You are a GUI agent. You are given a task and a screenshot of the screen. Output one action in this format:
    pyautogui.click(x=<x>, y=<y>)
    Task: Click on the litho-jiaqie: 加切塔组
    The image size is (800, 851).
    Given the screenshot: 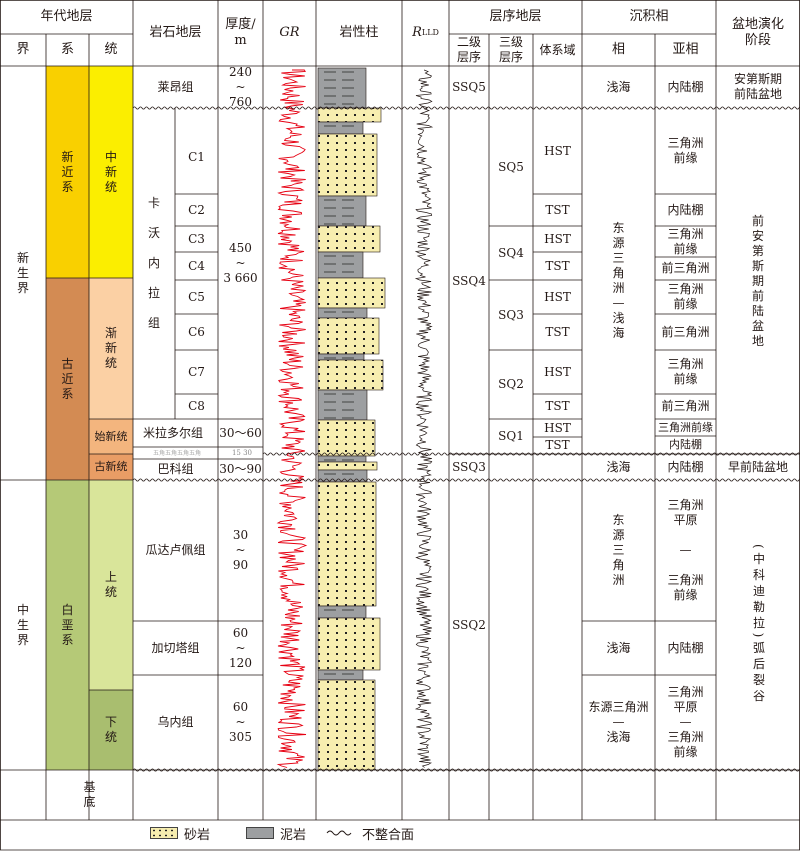 What is the action you would take?
    pyautogui.click(x=175, y=647)
    